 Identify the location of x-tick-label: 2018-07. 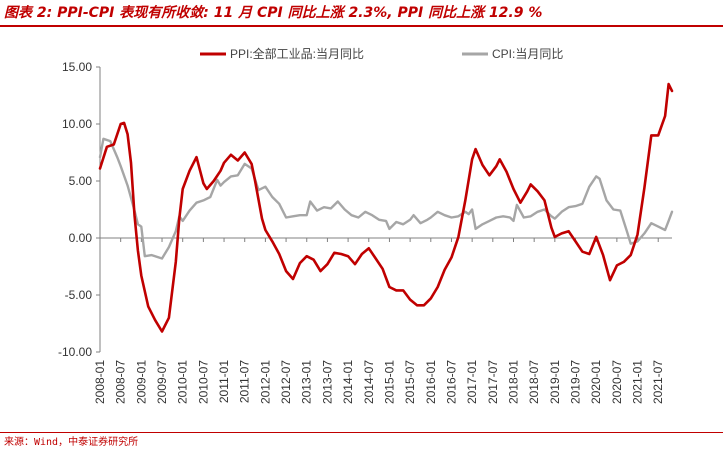
(534, 382).